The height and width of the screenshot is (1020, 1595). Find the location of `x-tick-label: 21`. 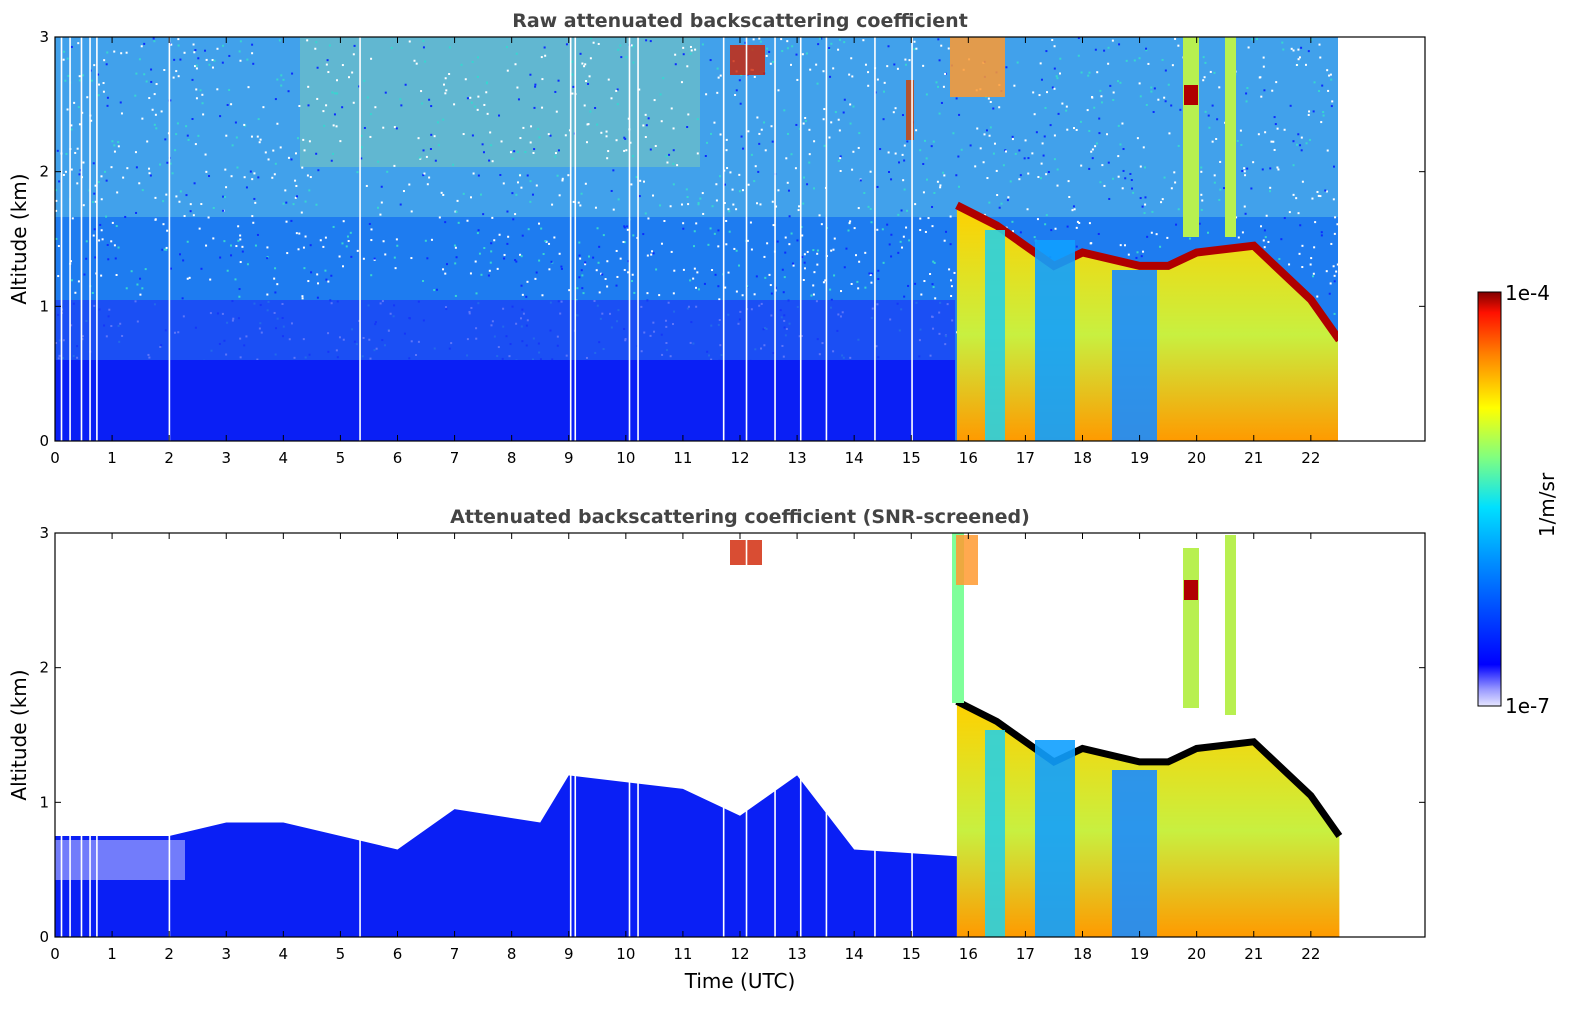

x-tick-label: 21 is located at coordinates (1253, 954).